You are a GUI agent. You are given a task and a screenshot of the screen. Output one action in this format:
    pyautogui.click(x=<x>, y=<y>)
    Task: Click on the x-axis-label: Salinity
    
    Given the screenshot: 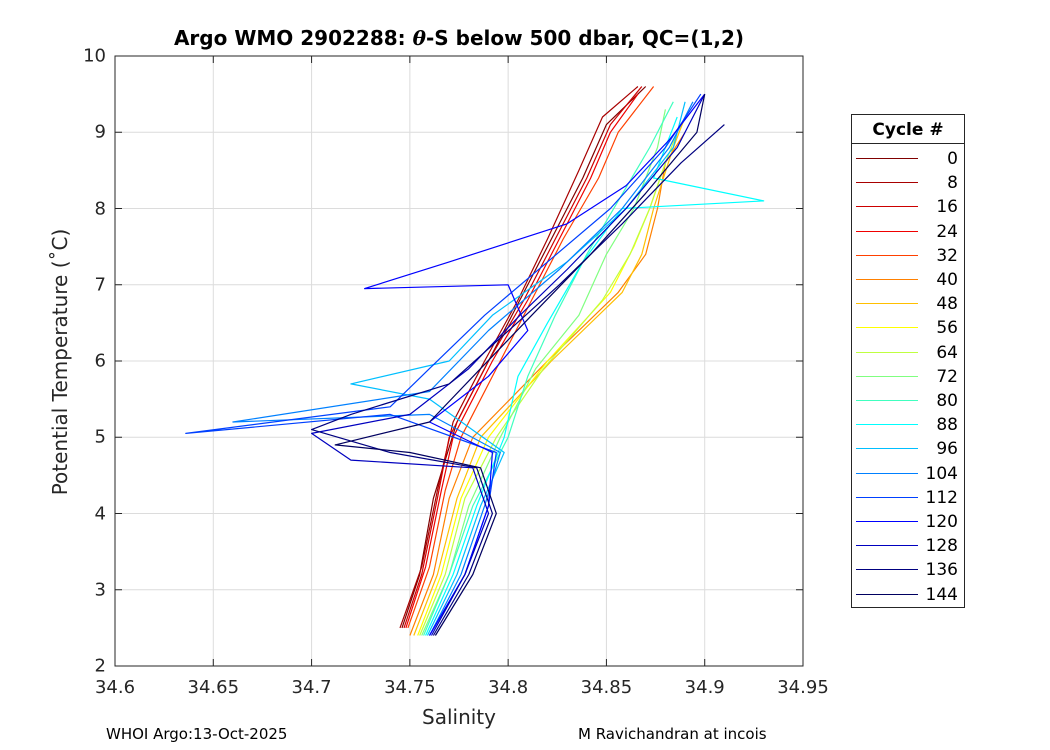 What is the action you would take?
    pyautogui.click(x=459, y=717)
    